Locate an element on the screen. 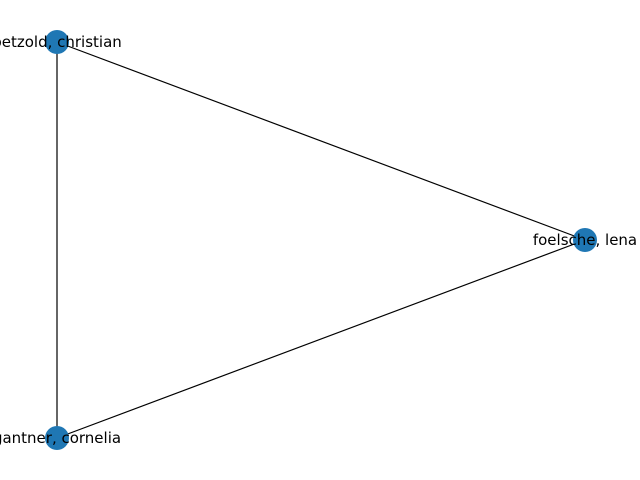 This screenshot has width=640, height=480. node-label-petzold: petzold, christian is located at coordinates (61, 42).